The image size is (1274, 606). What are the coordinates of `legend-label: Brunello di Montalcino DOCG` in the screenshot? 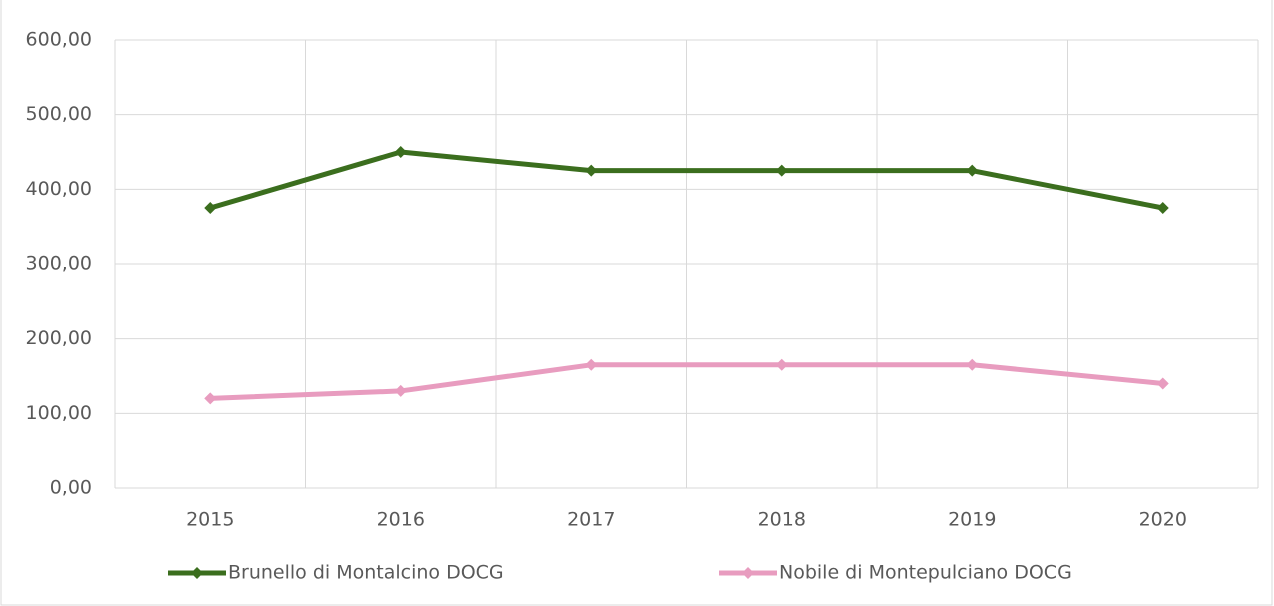 It's located at (366, 573).